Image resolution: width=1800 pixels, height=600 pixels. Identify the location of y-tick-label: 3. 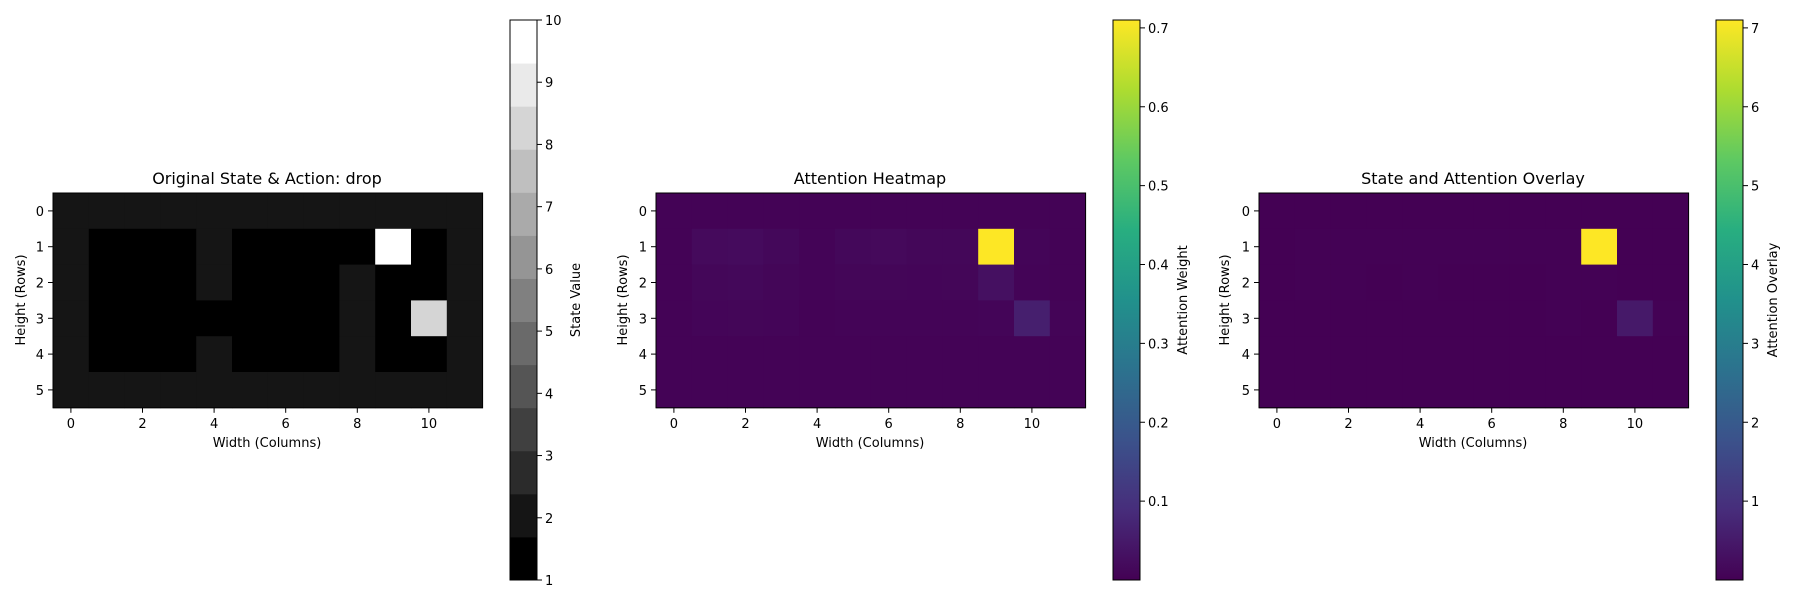
(40, 319).